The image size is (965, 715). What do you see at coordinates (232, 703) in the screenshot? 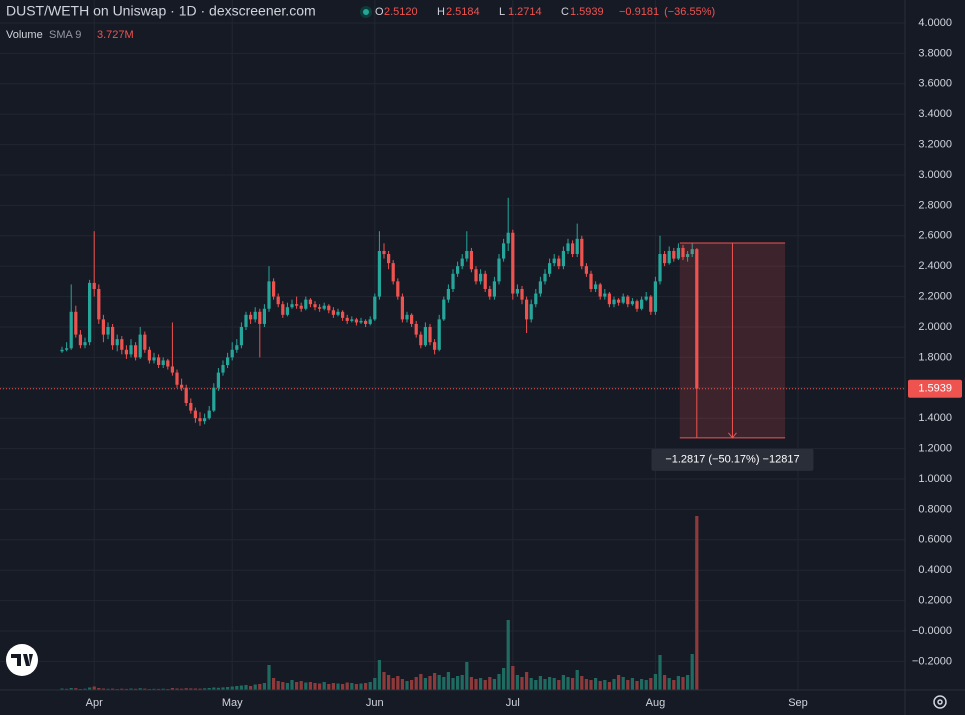
I see `x-tick-label: May` at bounding box center [232, 703].